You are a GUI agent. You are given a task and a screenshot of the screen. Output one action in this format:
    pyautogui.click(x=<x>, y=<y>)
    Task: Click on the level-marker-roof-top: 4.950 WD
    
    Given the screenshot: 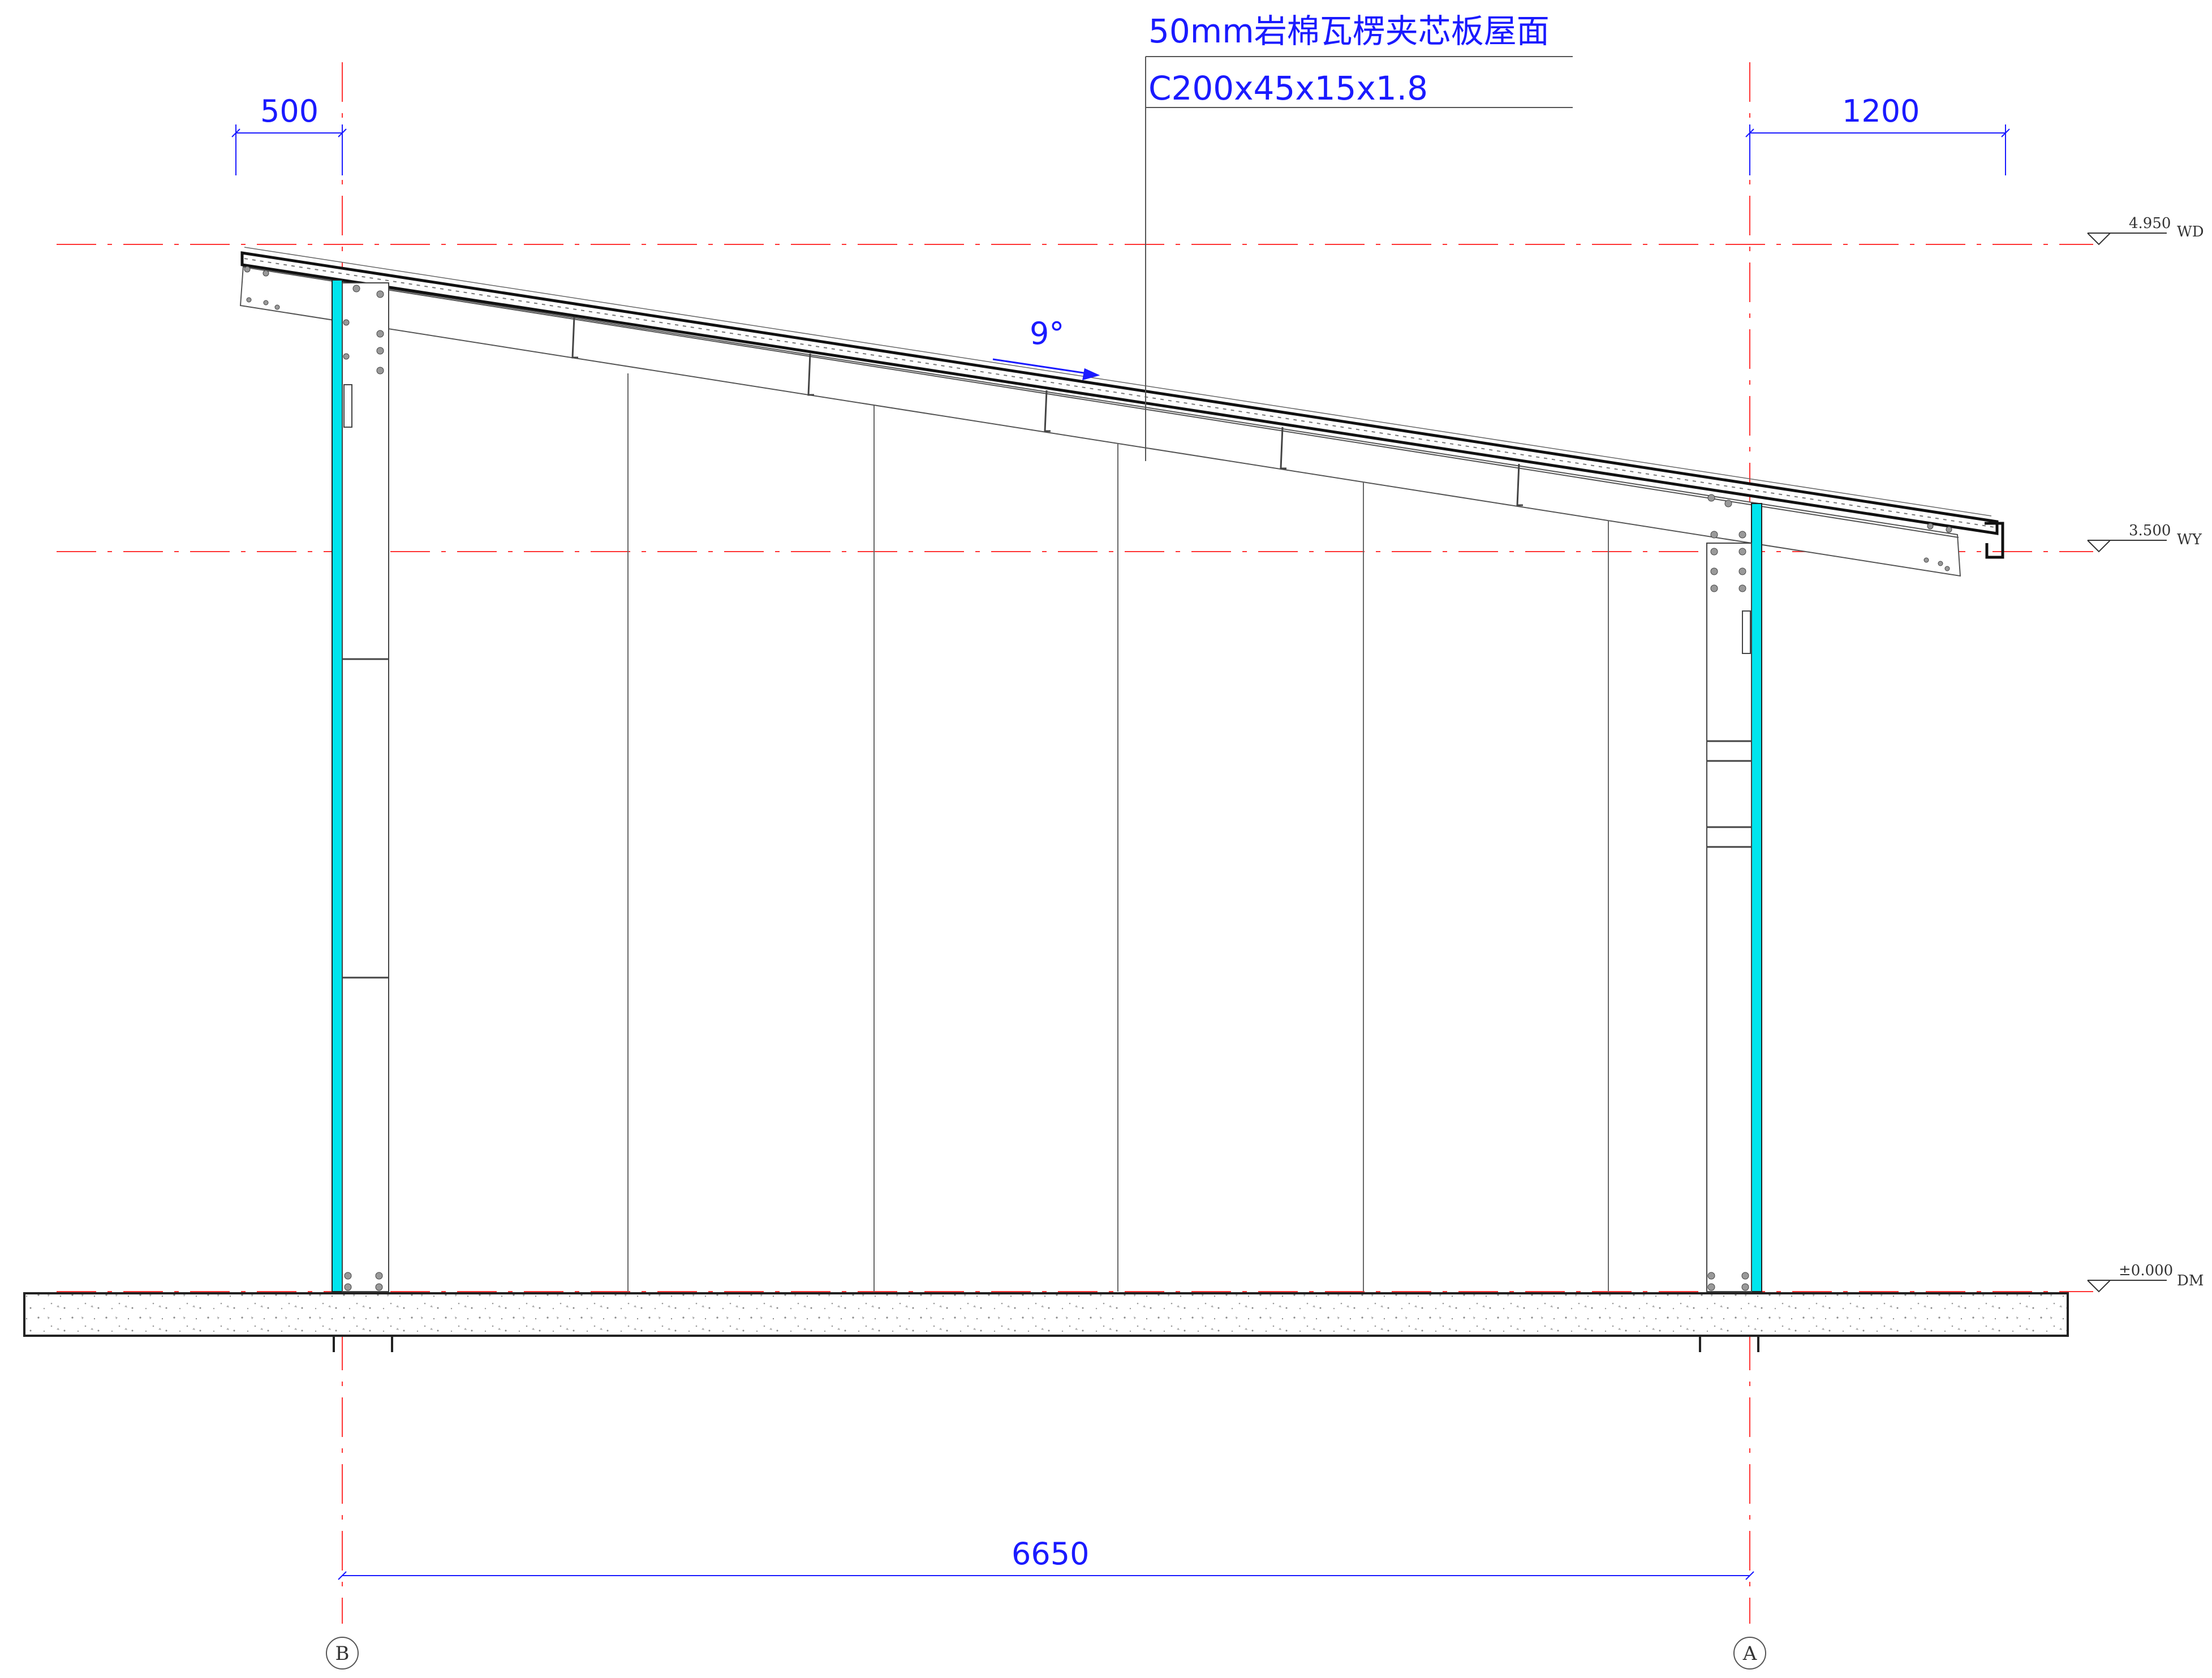 What is the action you would take?
    pyautogui.click(x=2145, y=231)
    